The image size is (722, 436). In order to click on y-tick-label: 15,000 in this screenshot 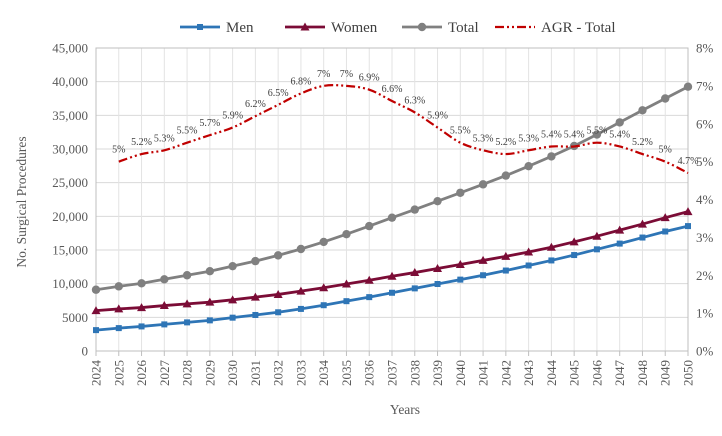, I will do `click(70, 250)`.